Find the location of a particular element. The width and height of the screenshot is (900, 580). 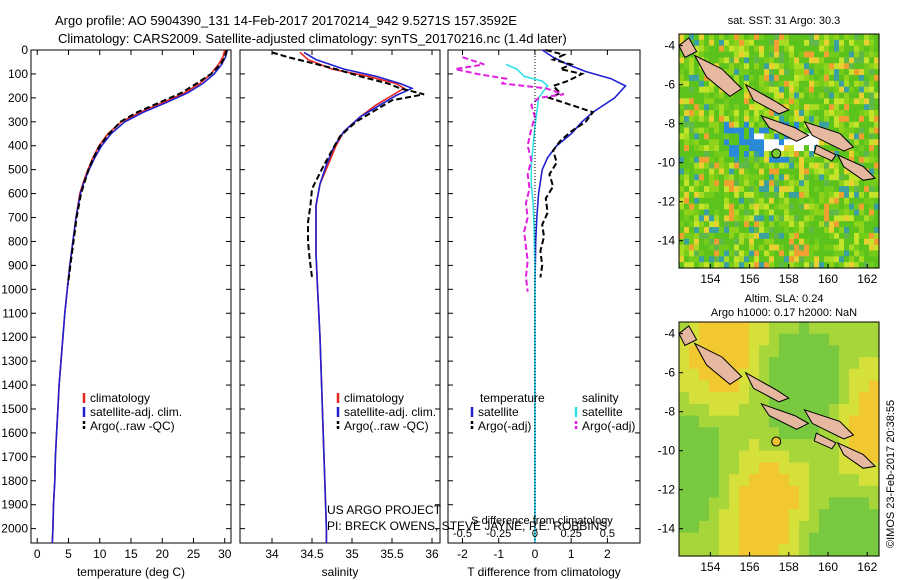

sst-island is located at coordinates (718, 76).